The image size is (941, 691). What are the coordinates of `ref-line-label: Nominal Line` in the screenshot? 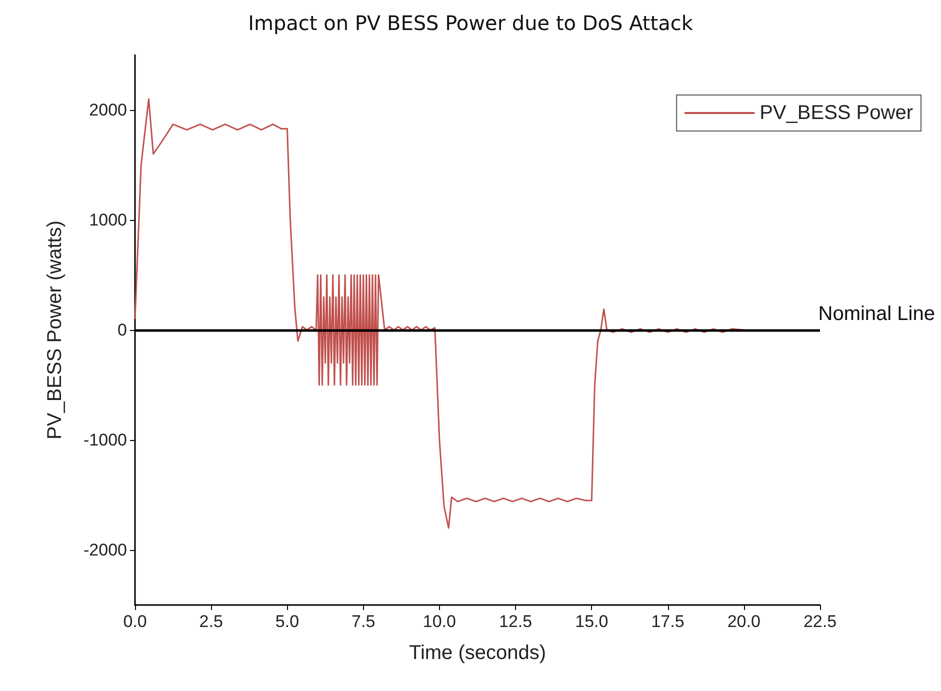 It's located at (876, 314).